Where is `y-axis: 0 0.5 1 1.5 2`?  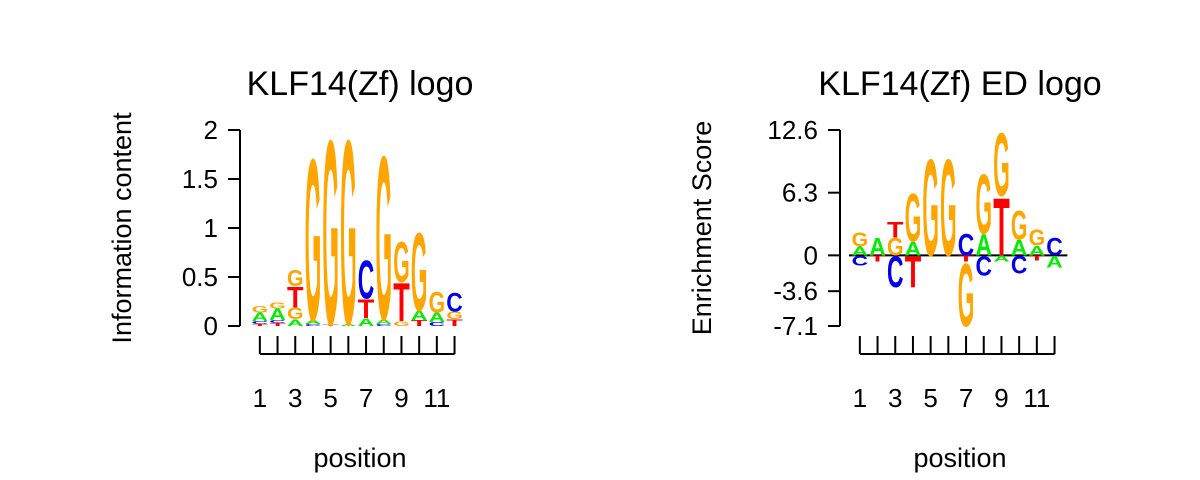
y-axis: 0 0.5 1 1.5 2 is located at coordinates (211, 228).